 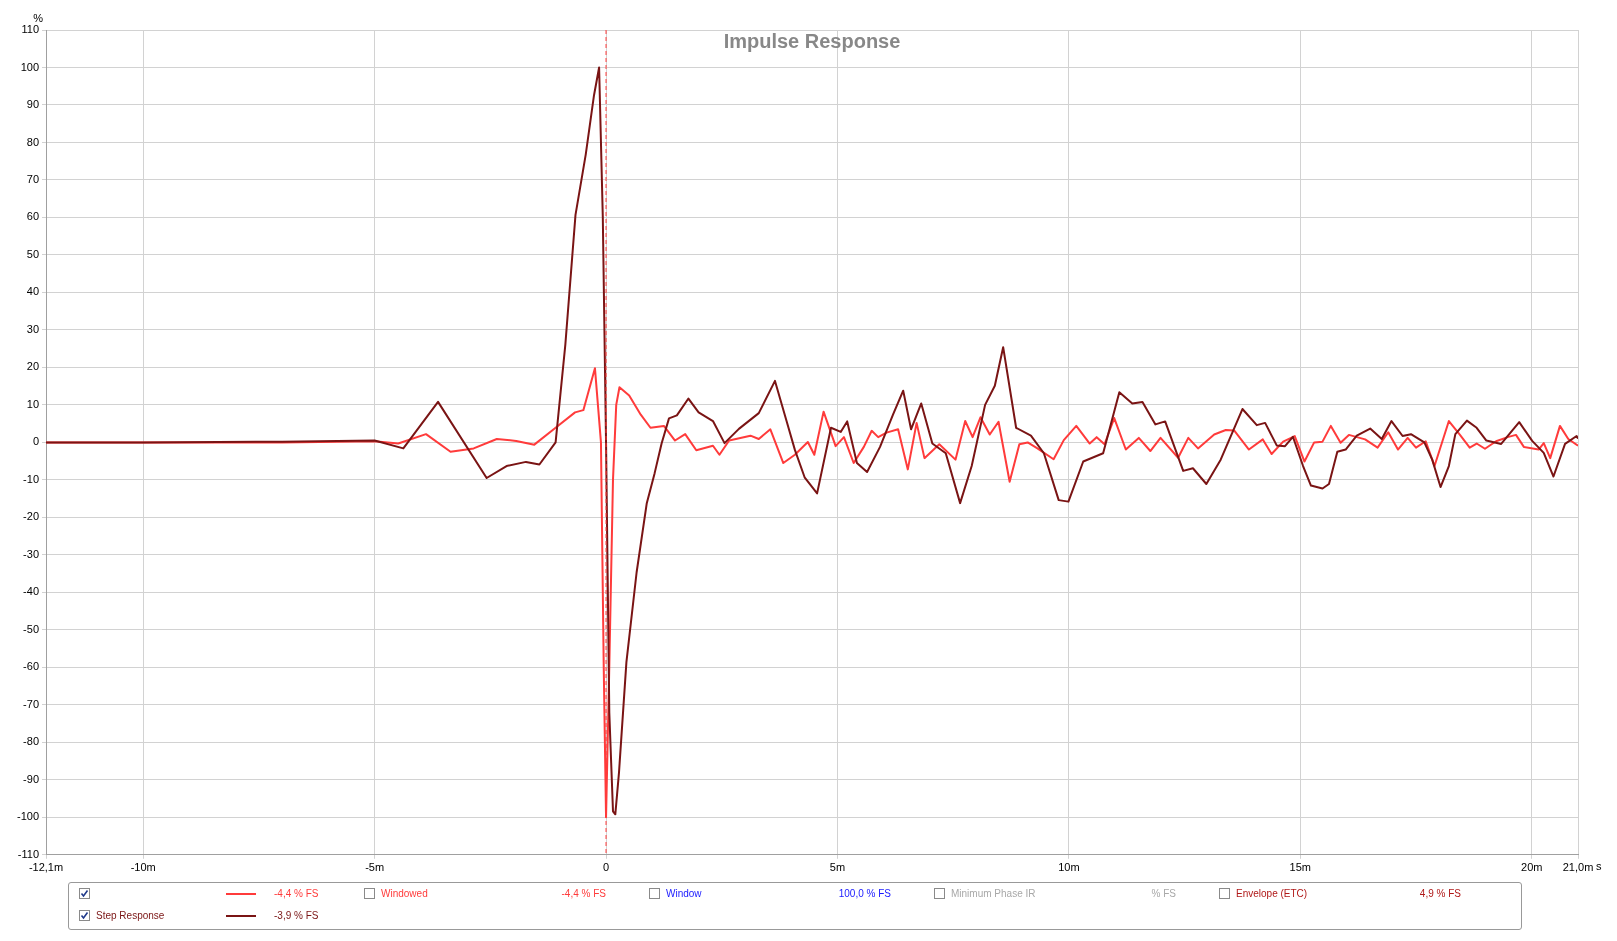 What do you see at coordinates (31, 553) in the screenshot?
I see `y-tick-label: -30` at bounding box center [31, 553].